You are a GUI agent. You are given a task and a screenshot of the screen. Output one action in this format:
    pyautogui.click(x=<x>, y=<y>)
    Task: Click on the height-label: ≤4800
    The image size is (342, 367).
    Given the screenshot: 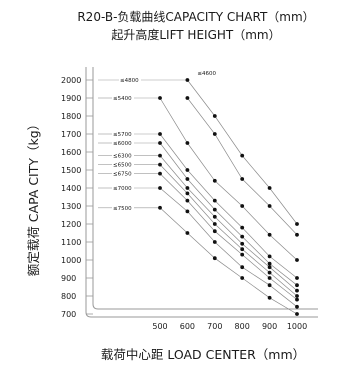 What is the action you would take?
    pyautogui.click(x=129, y=81)
    